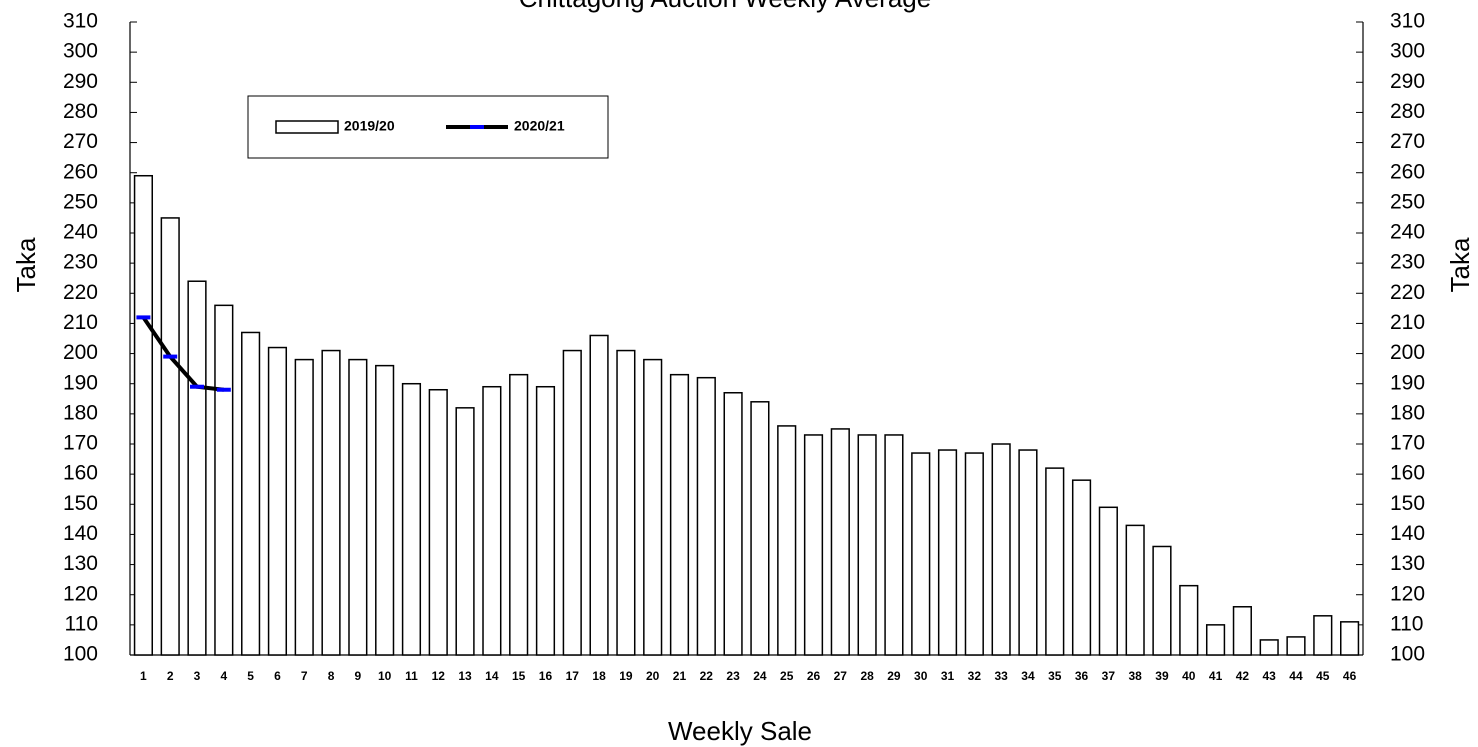 Image resolution: width=1478 pixels, height=747 pixels. What do you see at coordinates (357, 676) in the screenshot?
I see `x-tick-label: 9` at bounding box center [357, 676].